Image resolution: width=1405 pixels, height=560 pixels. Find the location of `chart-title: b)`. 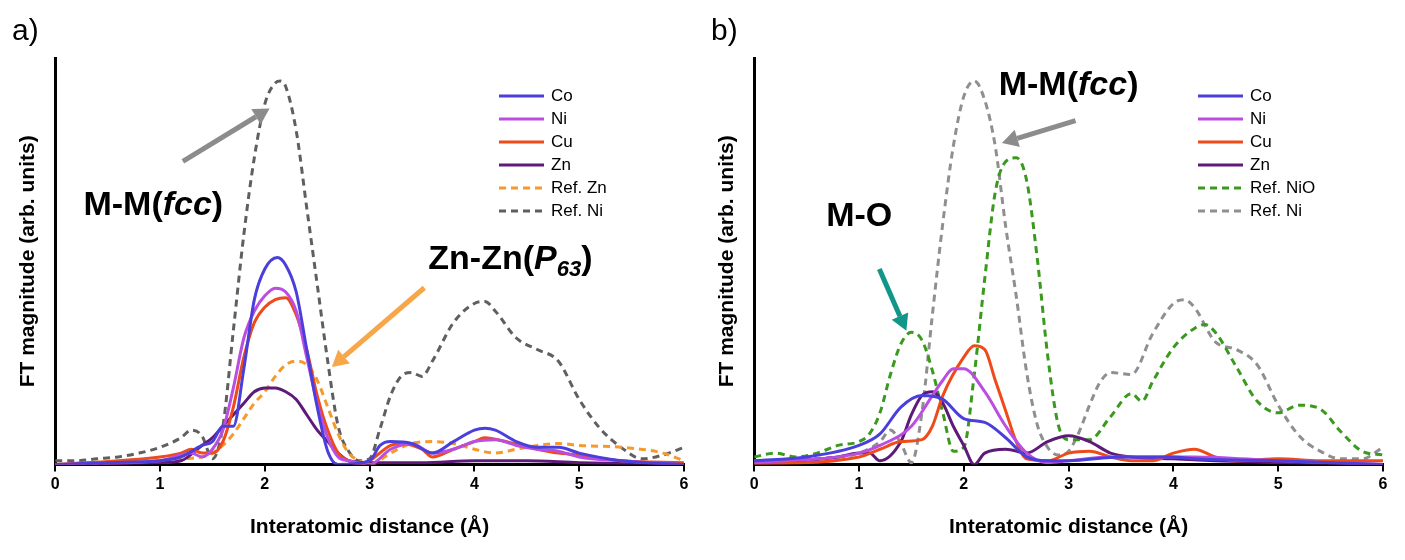

chart-title: b) is located at coordinates (724, 30).